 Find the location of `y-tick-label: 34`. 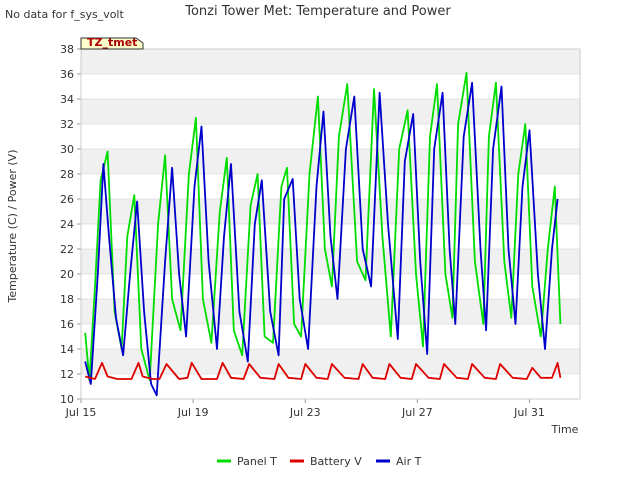

y-tick-label: 34 is located at coordinates (67, 99).